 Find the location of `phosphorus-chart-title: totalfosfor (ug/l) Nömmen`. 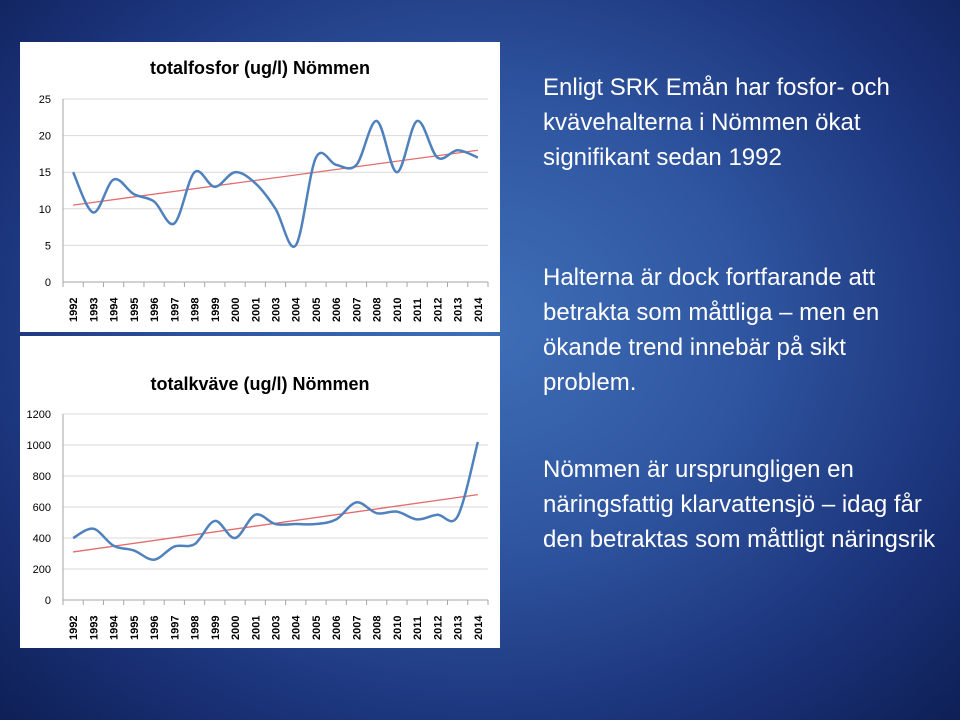

phosphorus-chart-title: totalfosfor (ug/l) Nömmen is located at coordinates (260, 68).